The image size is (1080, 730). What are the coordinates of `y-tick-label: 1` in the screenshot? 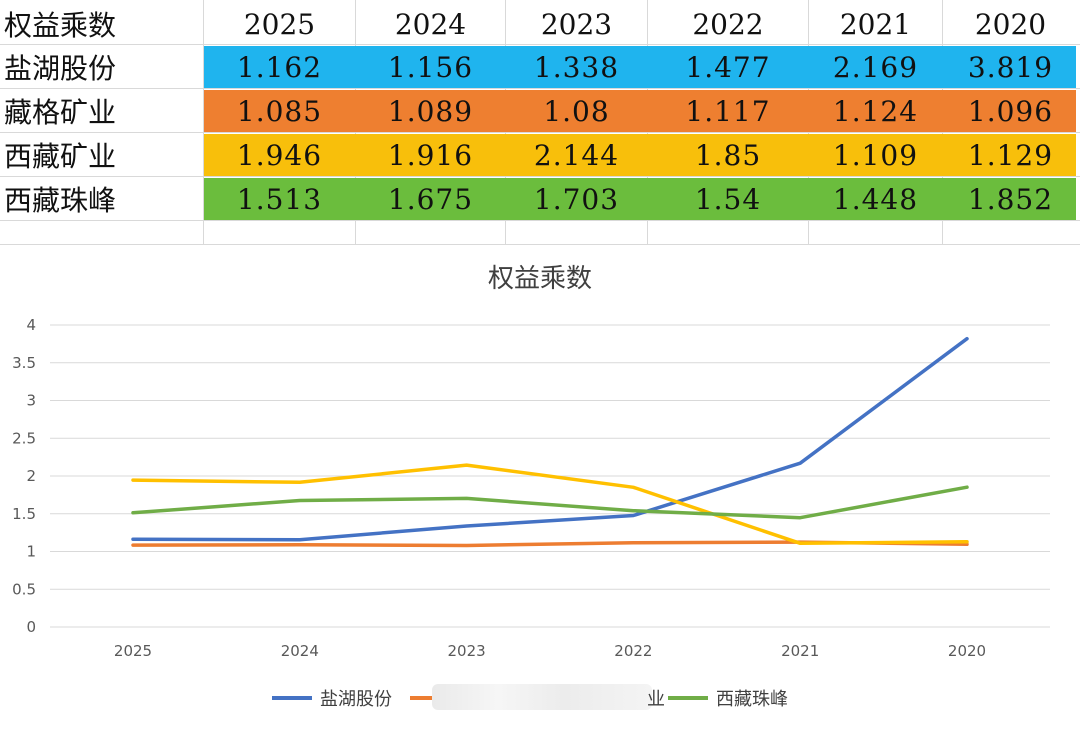 It's located at (31, 552).